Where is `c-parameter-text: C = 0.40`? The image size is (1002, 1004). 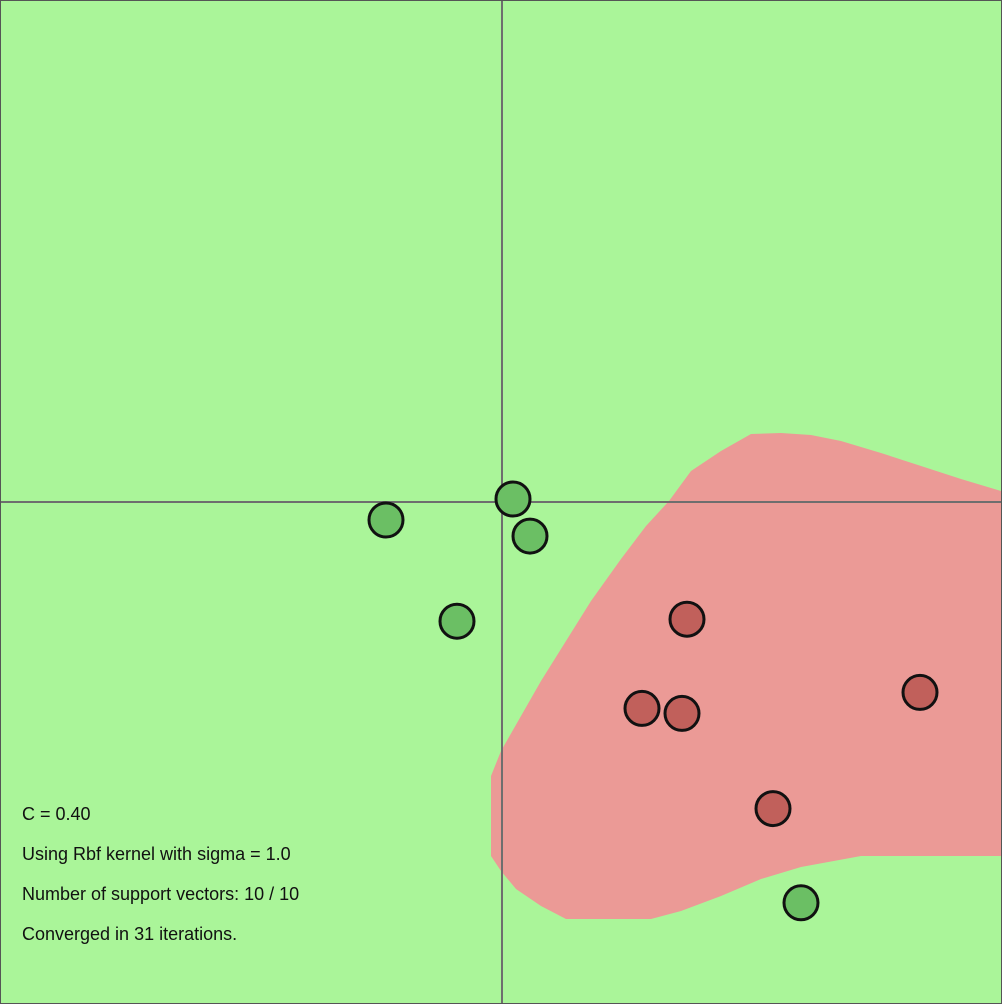 c-parameter-text: C = 0.40 is located at coordinates (56, 814).